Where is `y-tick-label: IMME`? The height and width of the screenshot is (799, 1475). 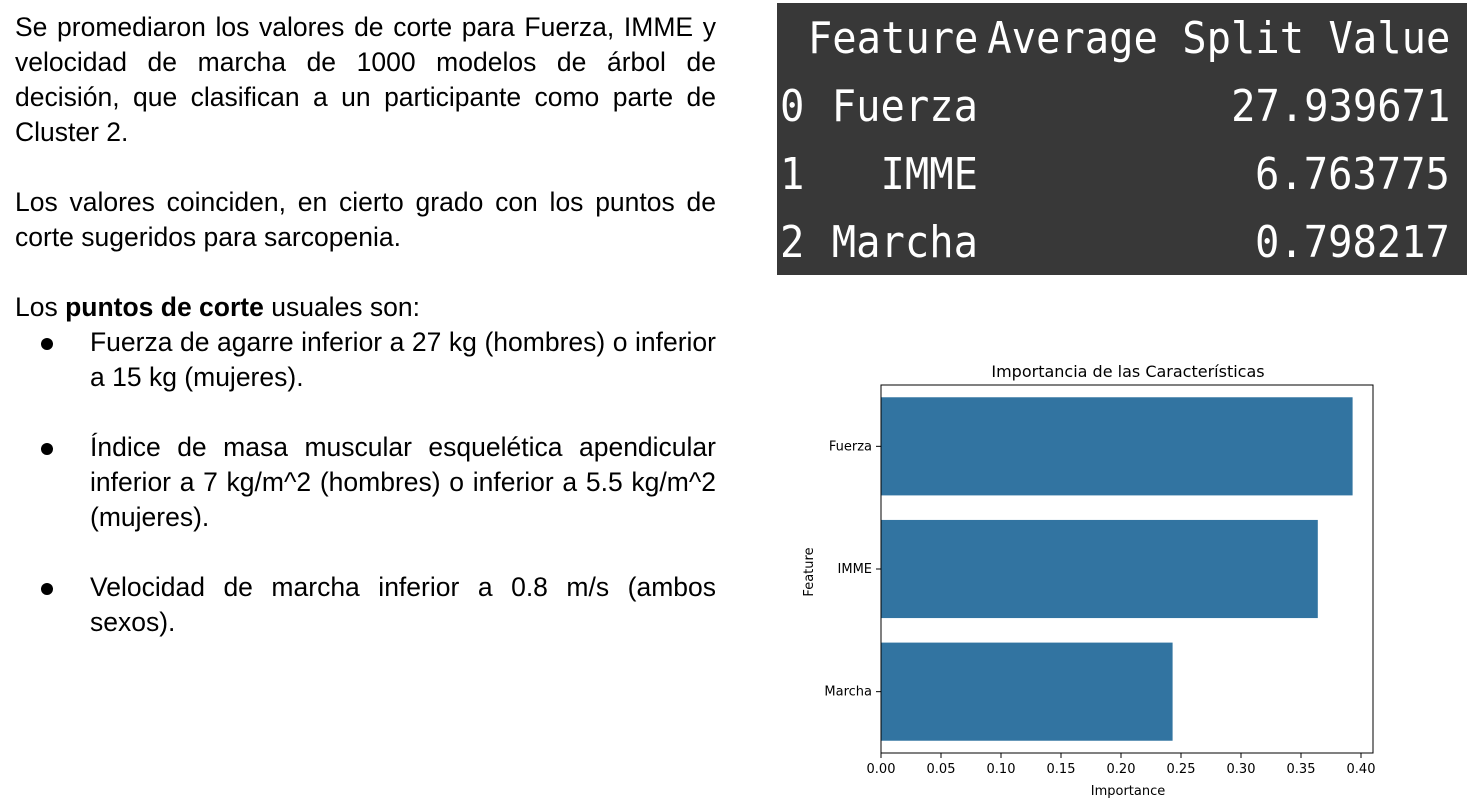
y-tick-label: IMME is located at coordinates (855, 569).